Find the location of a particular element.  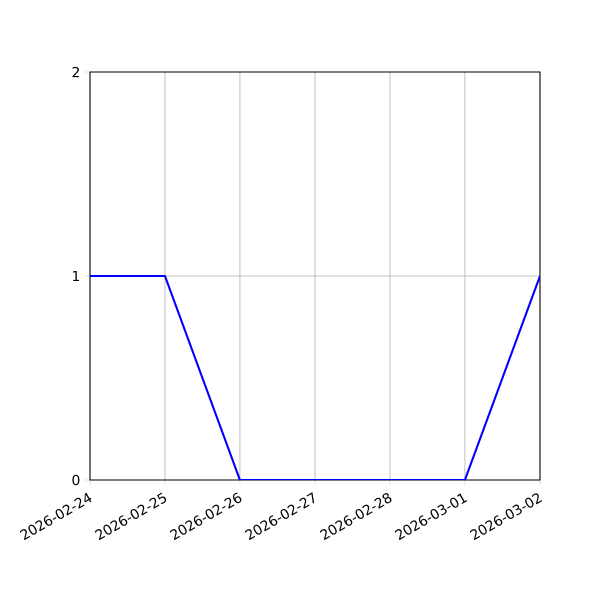

y-tick-label: 1 is located at coordinates (76, 276).